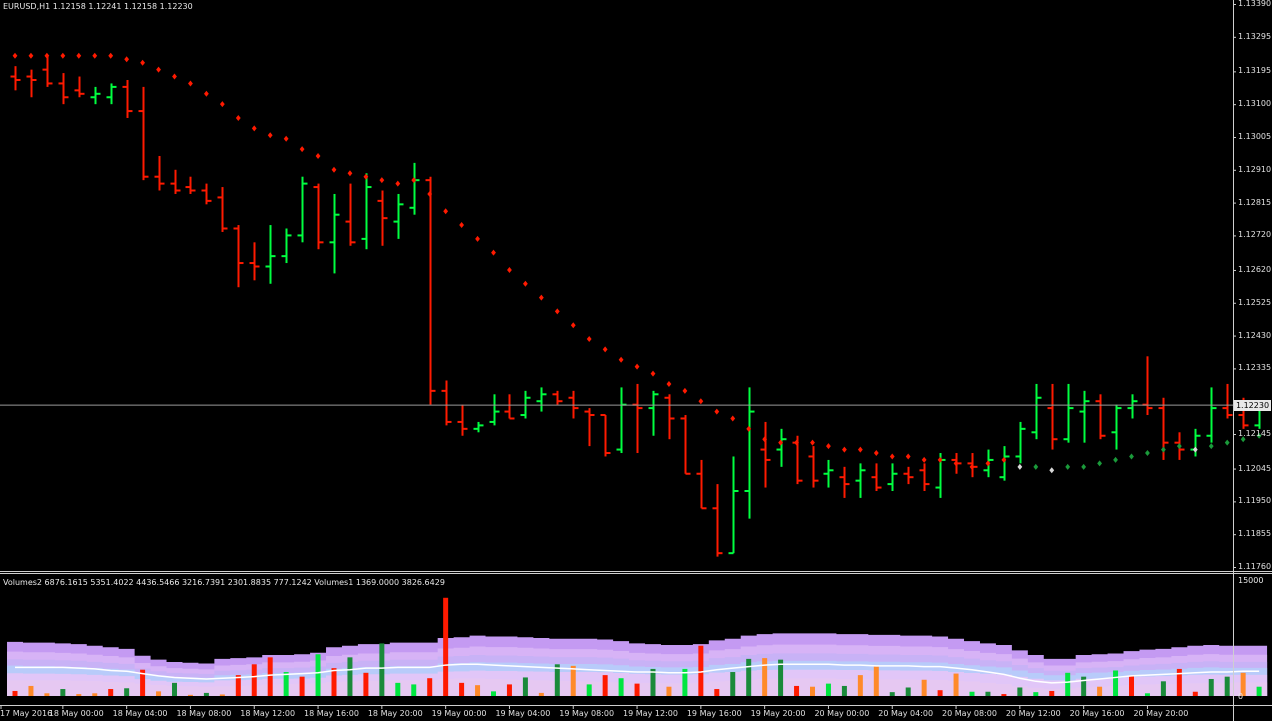  Describe the element at coordinates (1255, 501) in the screenshot. I see `price-tick-label: 1.11950` at that location.